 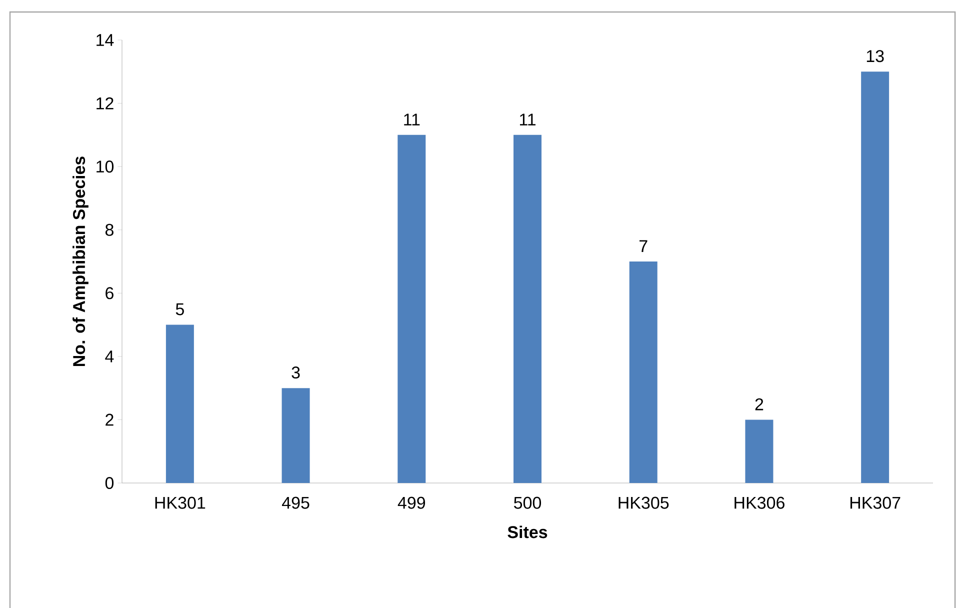 What do you see at coordinates (875, 502) in the screenshot?
I see `x-tick-label: HK307` at bounding box center [875, 502].